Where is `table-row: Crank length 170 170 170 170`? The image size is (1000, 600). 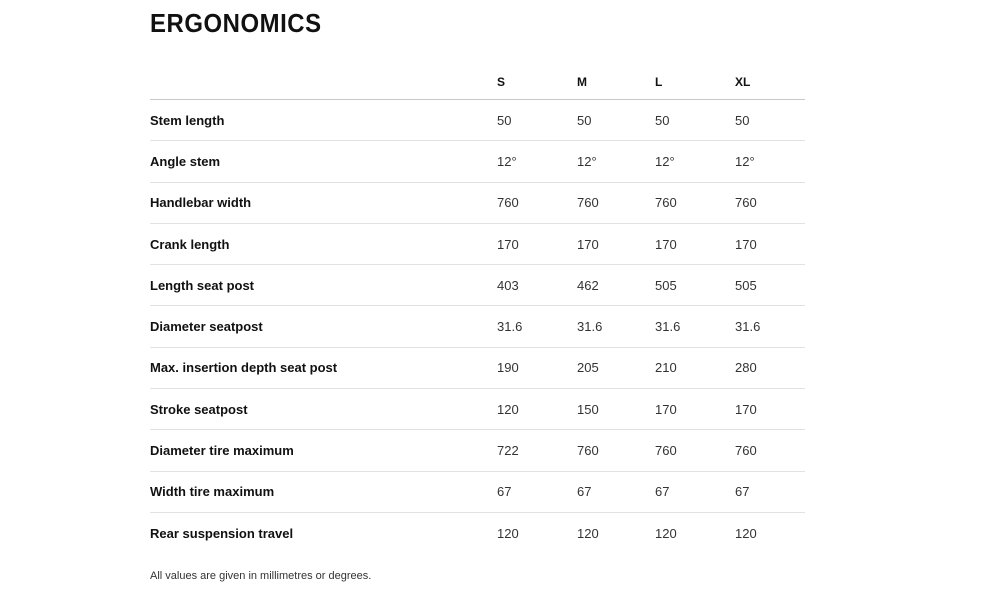
table-row: Crank length 170 170 170 170 is located at coordinates (477, 244).